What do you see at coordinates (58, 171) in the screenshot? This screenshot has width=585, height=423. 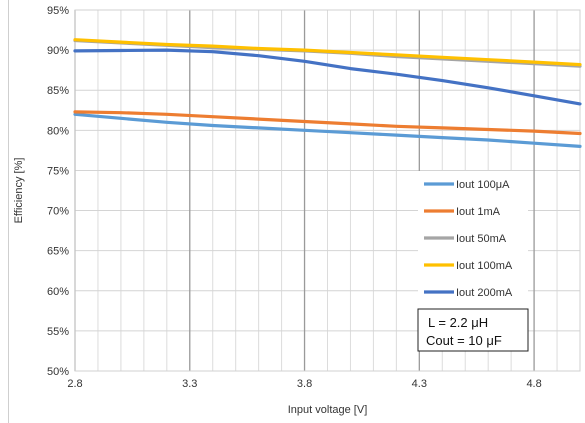 I see `y-tick-label: 75%` at bounding box center [58, 171].